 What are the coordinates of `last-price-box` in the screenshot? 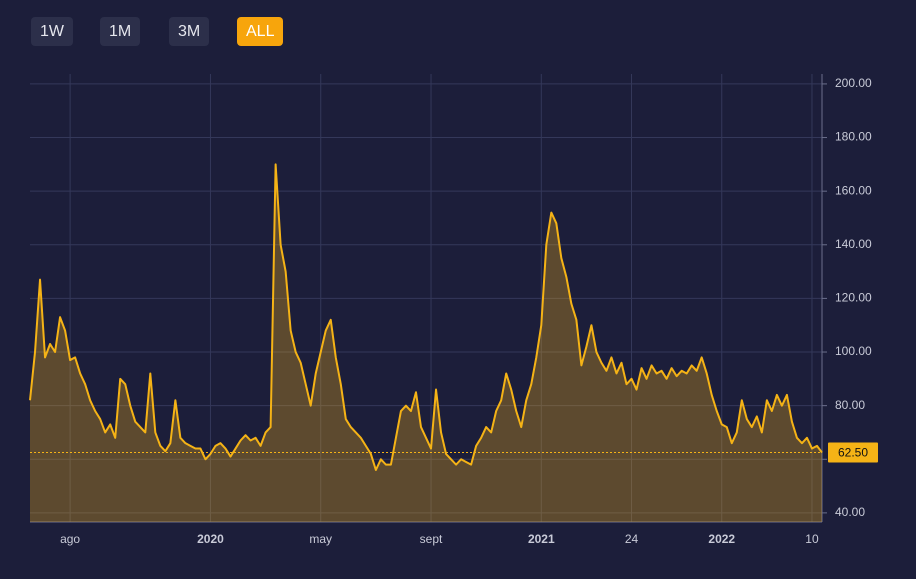 It's located at (853, 452).